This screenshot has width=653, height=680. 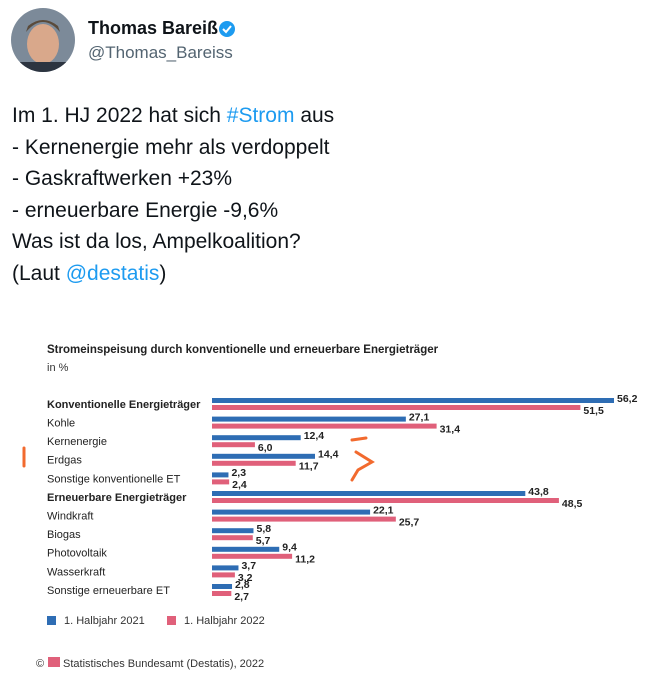 What do you see at coordinates (163, 273) in the screenshot?
I see `text-segment: )` at bounding box center [163, 273].